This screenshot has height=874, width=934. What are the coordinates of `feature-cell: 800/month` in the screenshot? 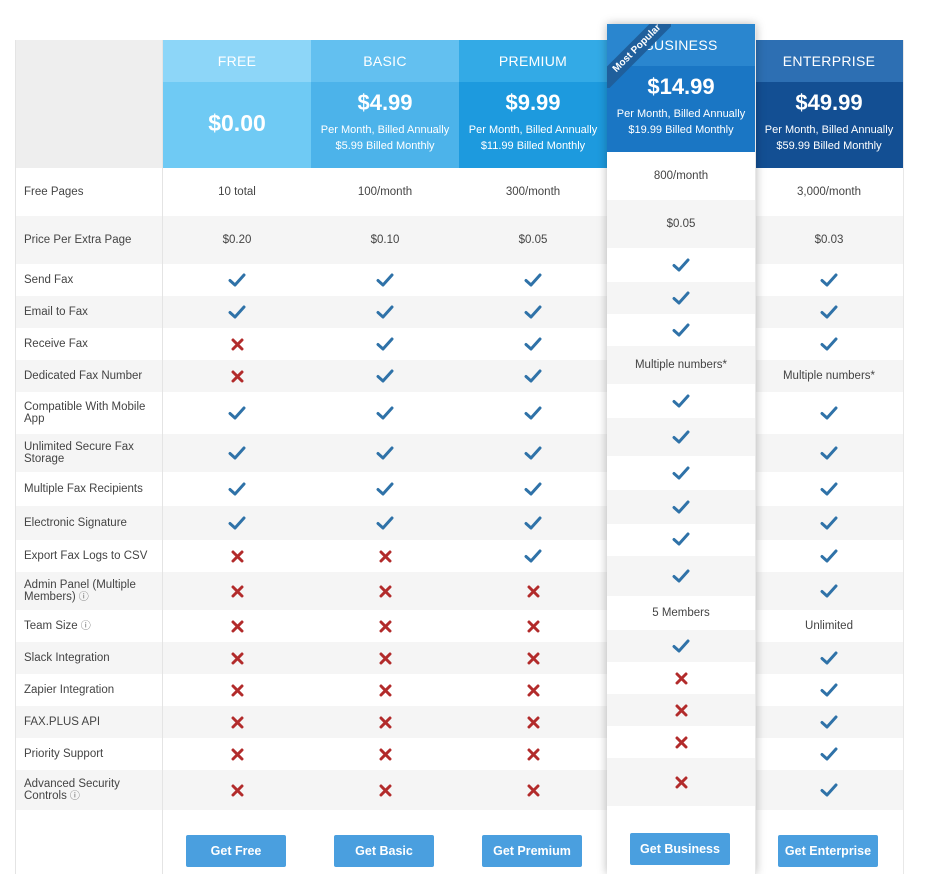 It's located at (681, 176).